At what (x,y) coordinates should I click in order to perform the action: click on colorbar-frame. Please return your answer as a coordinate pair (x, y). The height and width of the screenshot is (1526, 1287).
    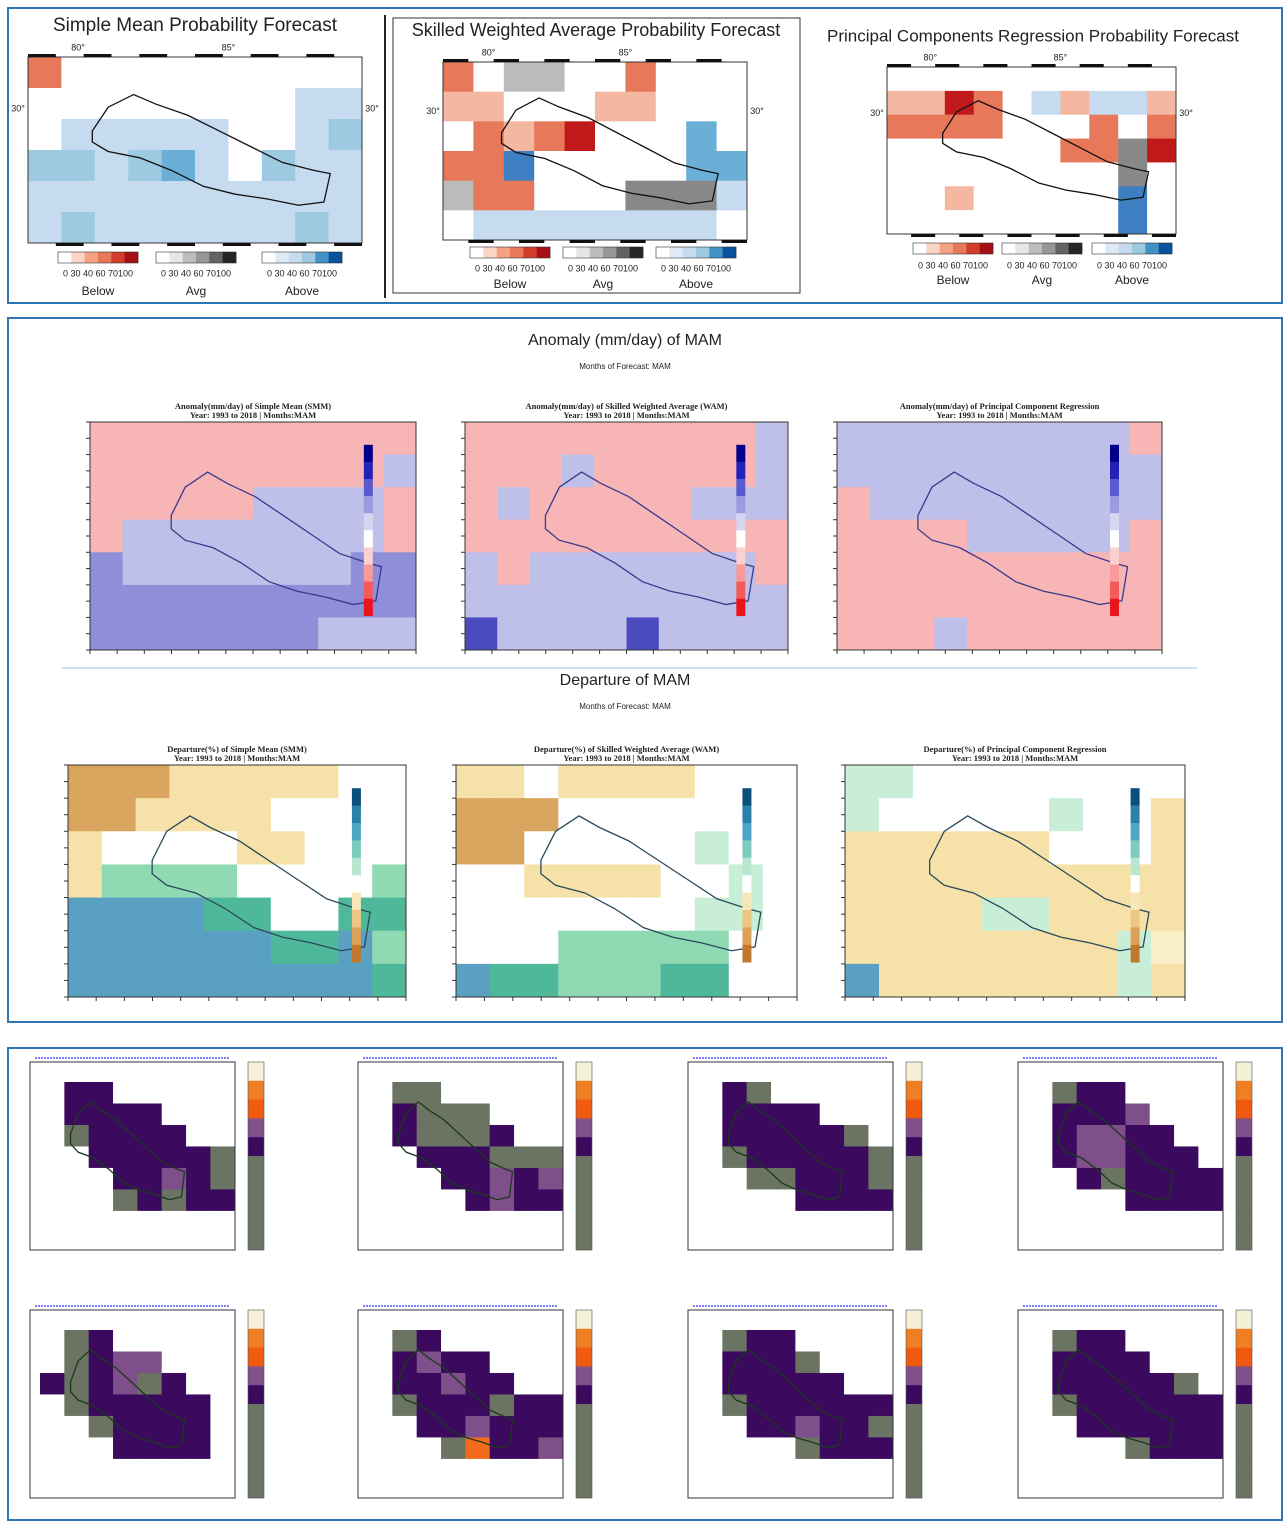
    Looking at the image, I should click on (914, 1156).